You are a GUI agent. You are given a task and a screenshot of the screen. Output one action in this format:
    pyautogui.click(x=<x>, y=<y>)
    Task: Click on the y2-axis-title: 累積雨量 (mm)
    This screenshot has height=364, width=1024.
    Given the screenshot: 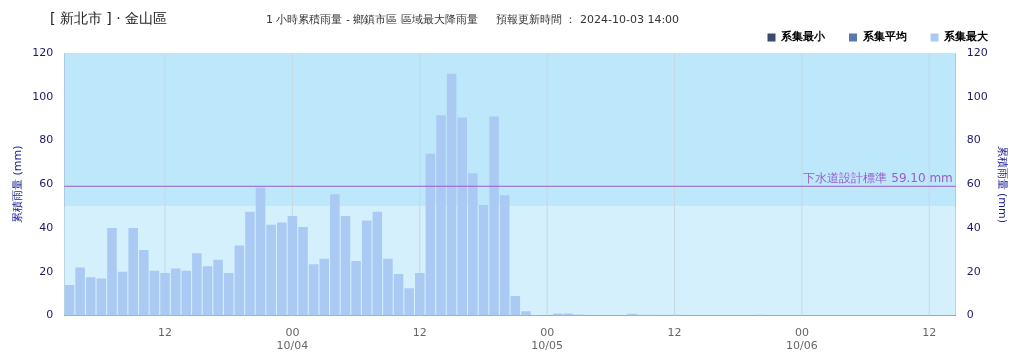 What is the action you would take?
    pyautogui.click(x=1002, y=184)
    